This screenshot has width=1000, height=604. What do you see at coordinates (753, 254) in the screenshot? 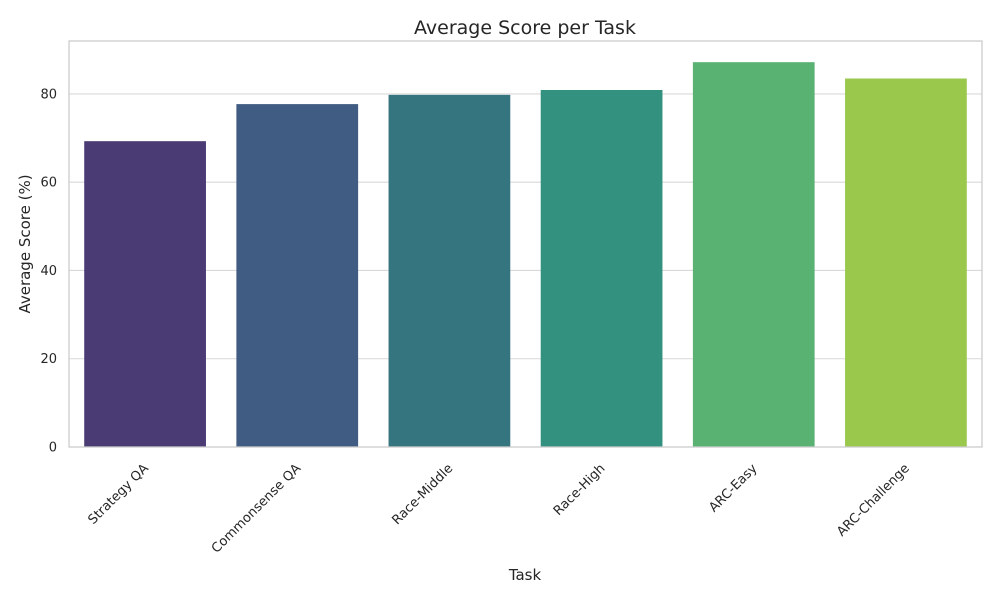
I see `bar-arc-easy` at bounding box center [753, 254].